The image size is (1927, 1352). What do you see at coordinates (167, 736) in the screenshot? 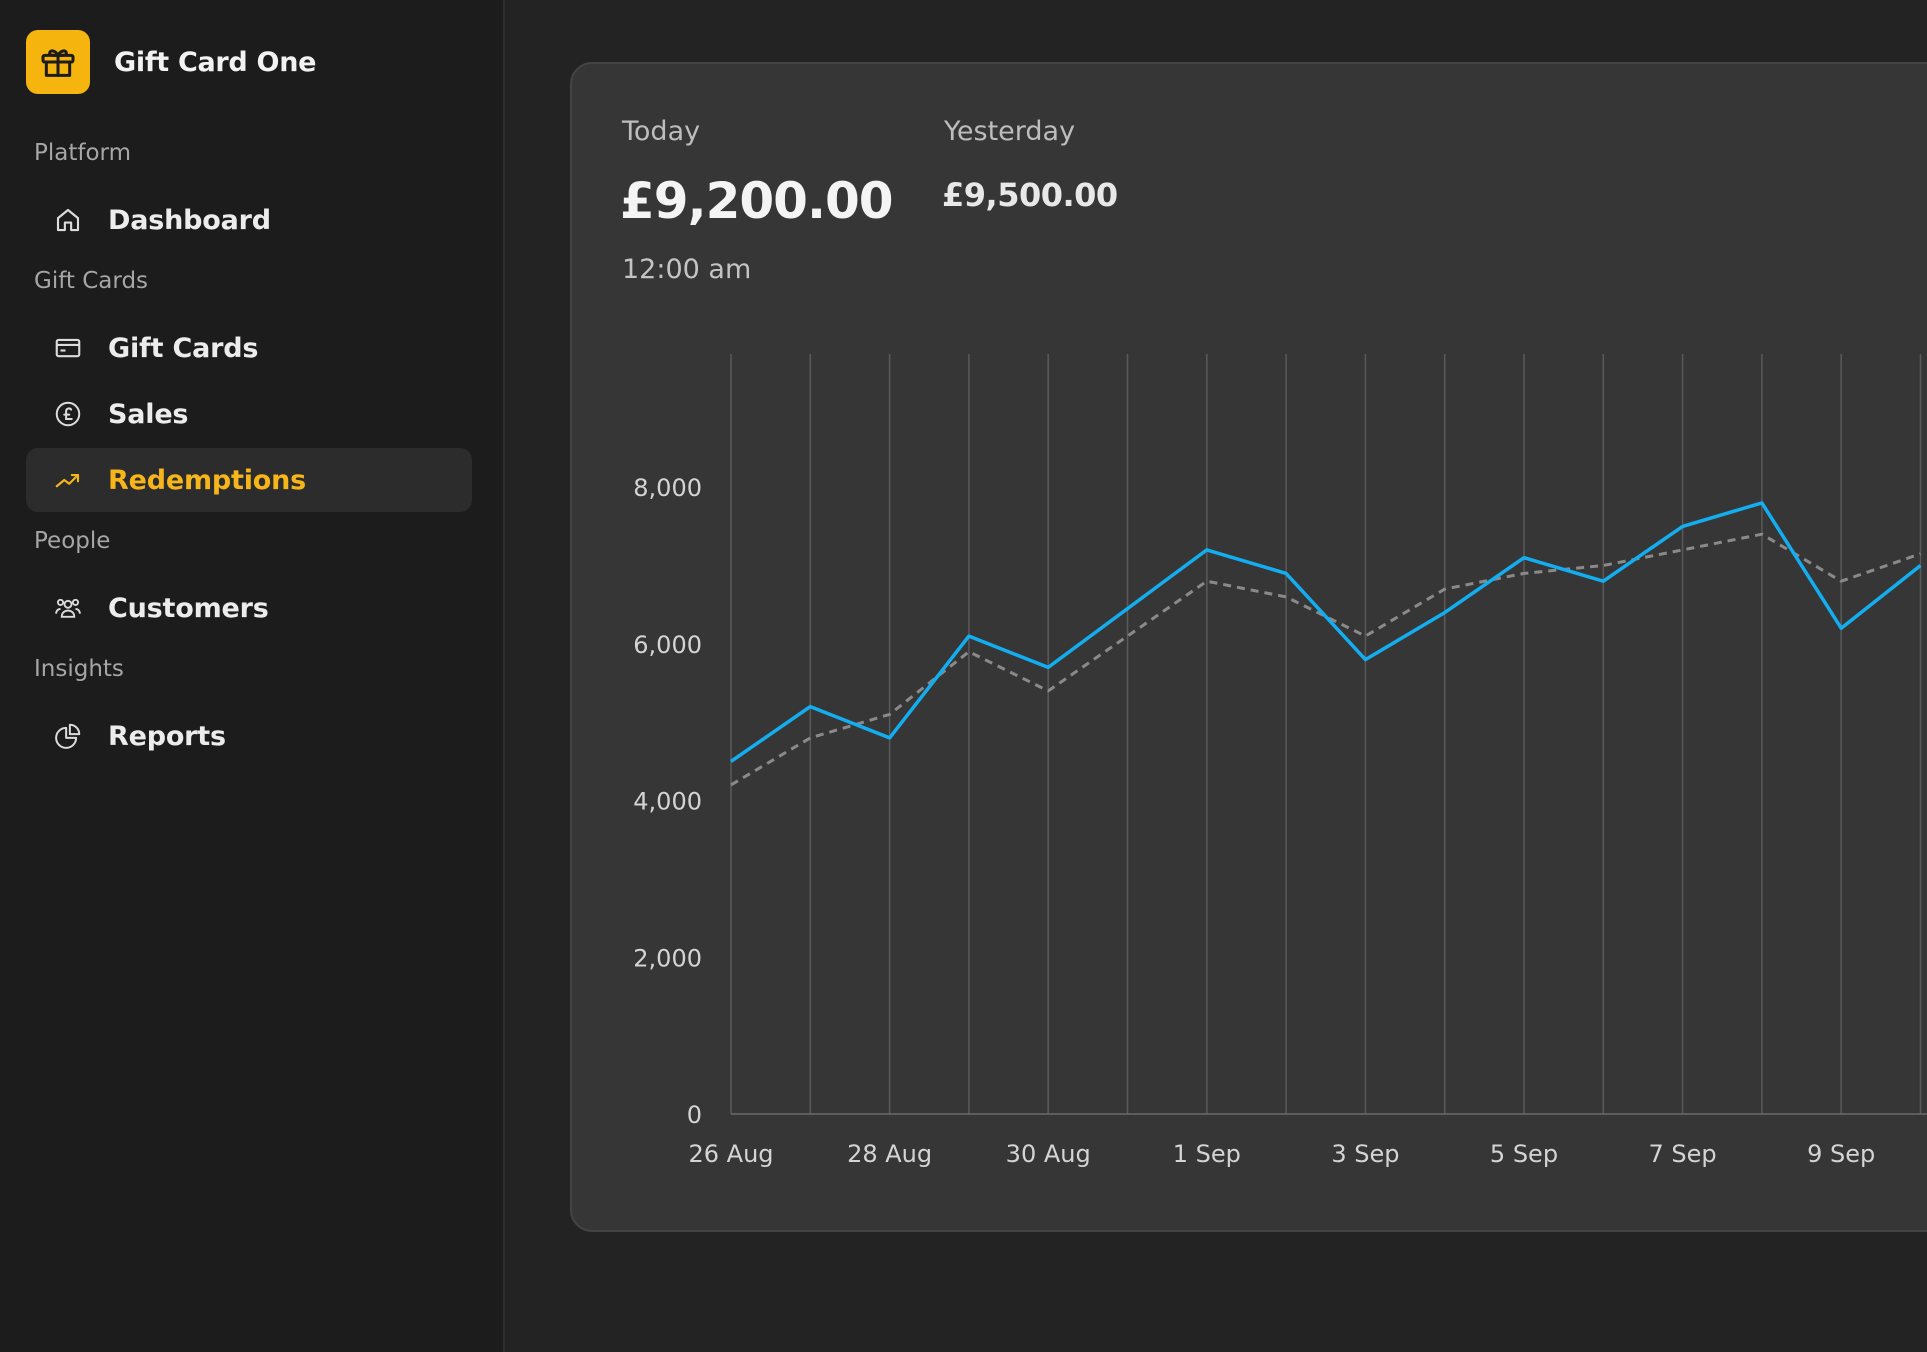
I see `nav-item-label: Reports` at bounding box center [167, 736].